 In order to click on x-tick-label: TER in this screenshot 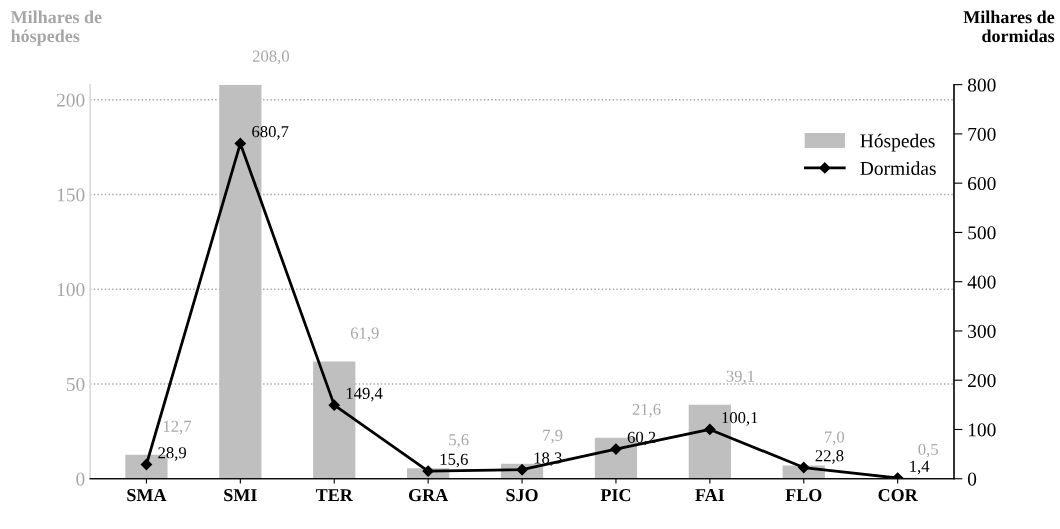, I will do `click(334, 495)`.